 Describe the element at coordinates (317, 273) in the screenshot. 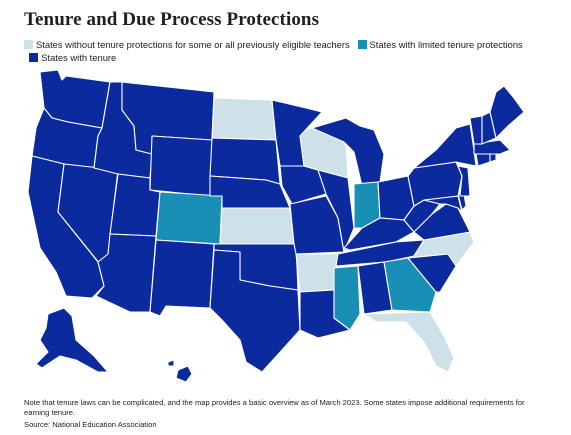

I see `state-arkansas` at that location.